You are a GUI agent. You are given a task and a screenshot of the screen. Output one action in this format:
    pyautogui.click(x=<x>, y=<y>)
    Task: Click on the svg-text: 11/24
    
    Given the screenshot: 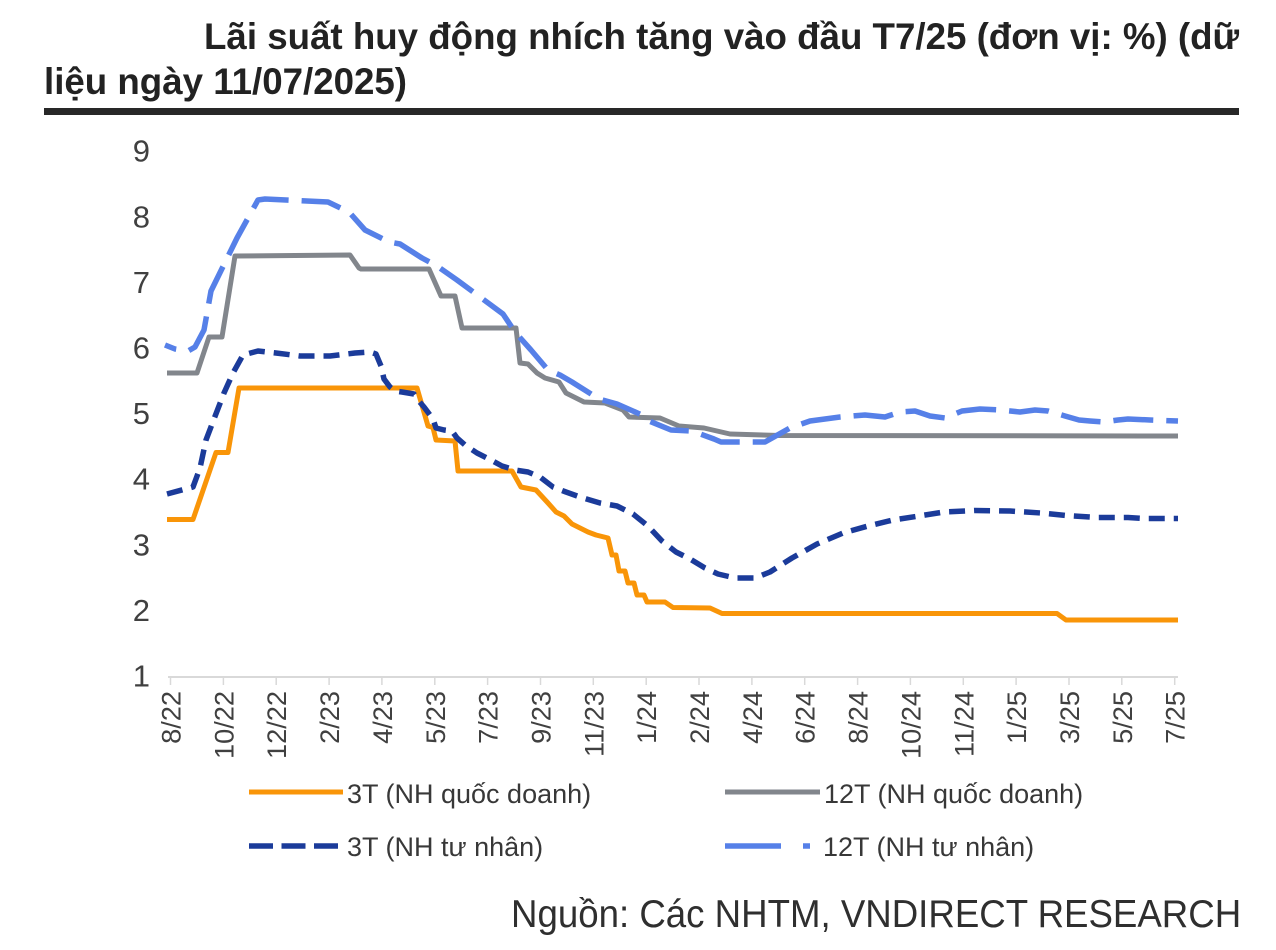 What is the action you would take?
    pyautogui.click(x=963, y=724)
    